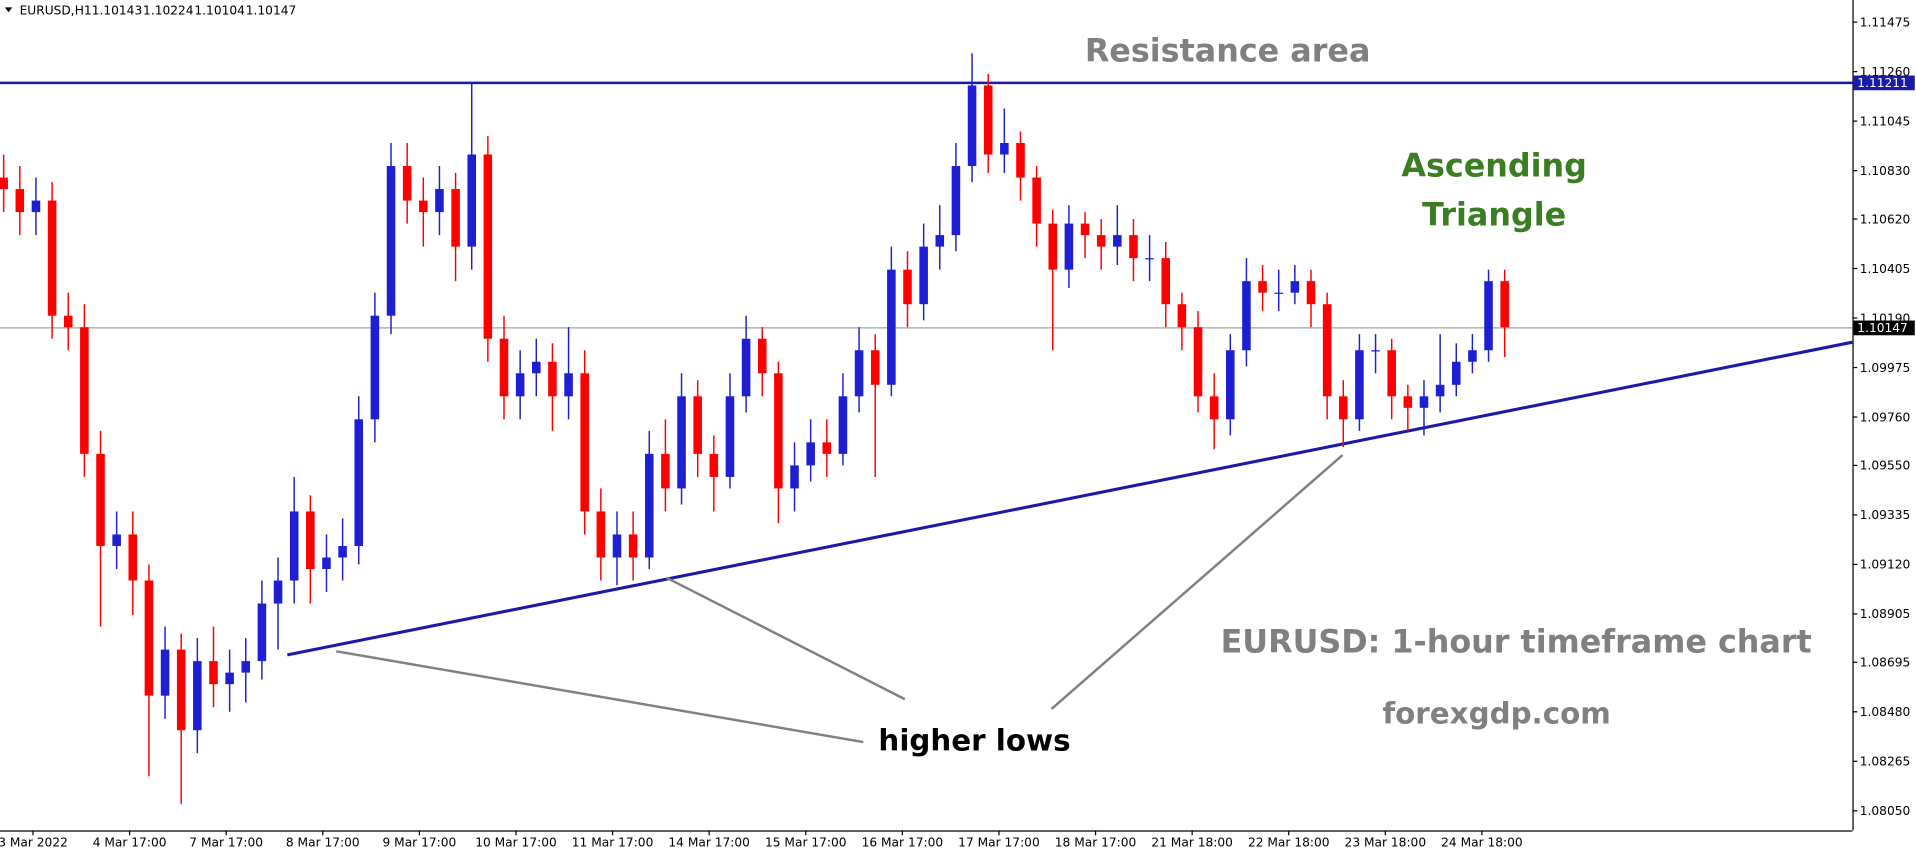 The width and height of the screenshot is (1916, 850). Describe the element at coordinates (613, 842) in the screenshot. I see `x-tick-label: 11 Mar 17:00` at that location.